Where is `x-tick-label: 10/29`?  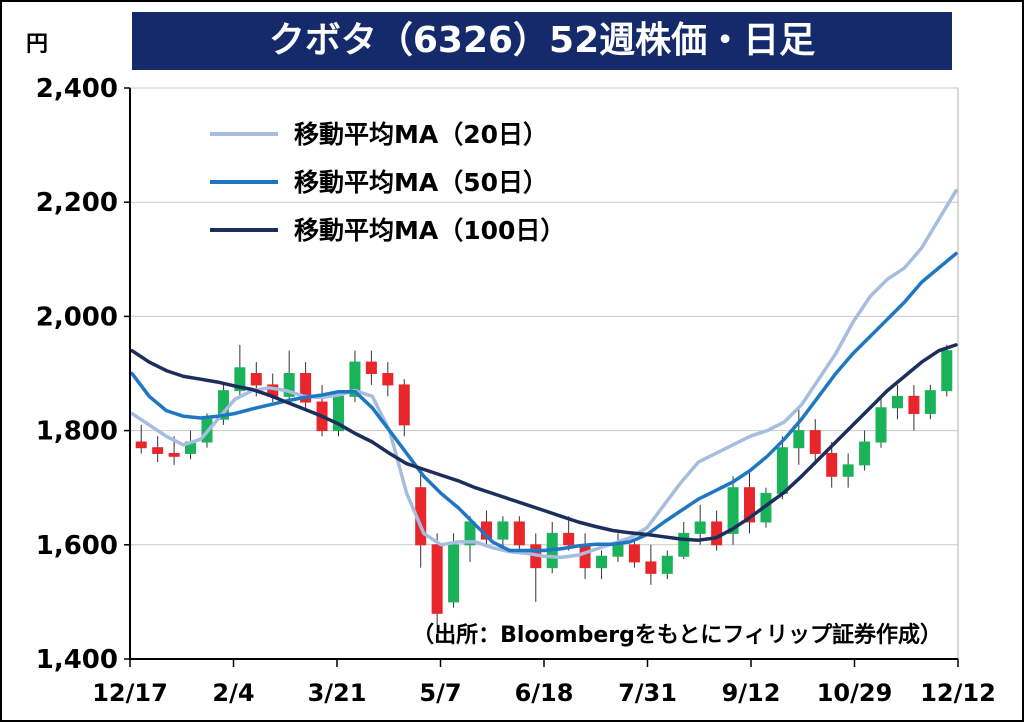 x-tick-label: 10/29 is located at coordinates (855, 693).